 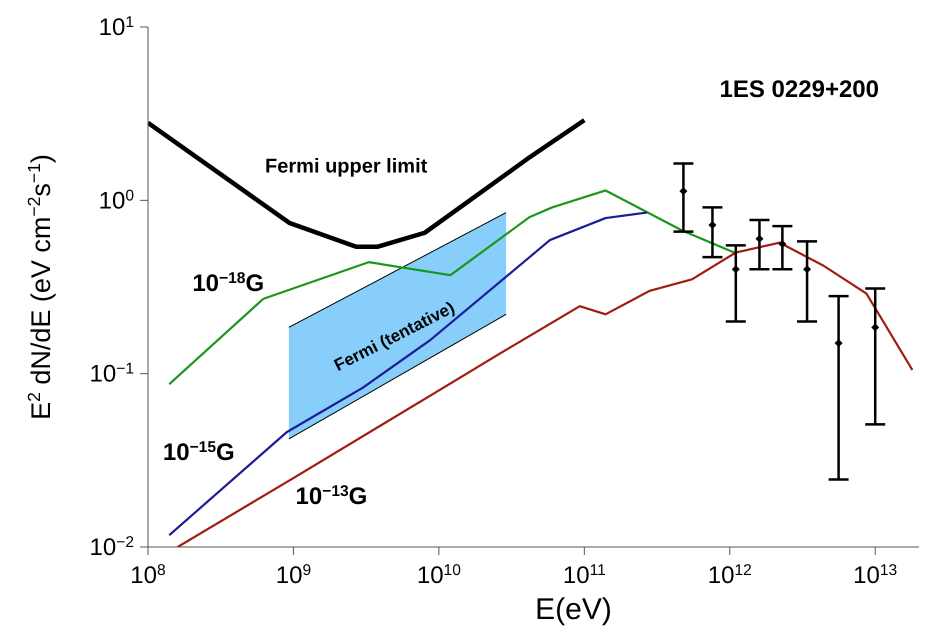 What do you see at coordinates (573, 609) in the screenshot?
I see `x-axis-title: E(eV)` at bounding box center [573, 609].